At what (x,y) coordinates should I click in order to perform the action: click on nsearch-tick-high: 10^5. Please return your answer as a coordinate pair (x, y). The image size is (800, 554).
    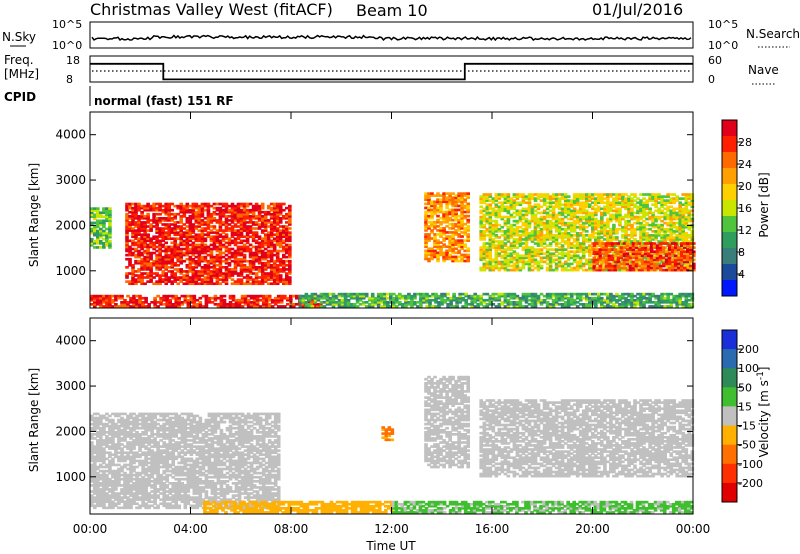
    Looking at the image, I should click on (723, 24).